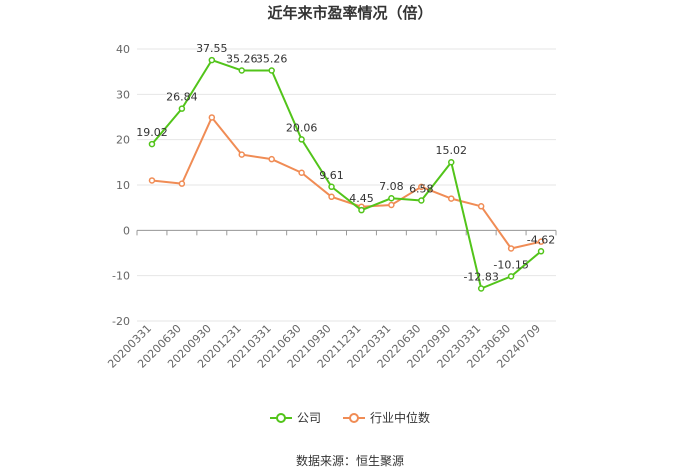  What do you see at coordinates (391, 186) in the screenshot?
I see `data-label-company: 7.08` at bounding box center [391, 186].